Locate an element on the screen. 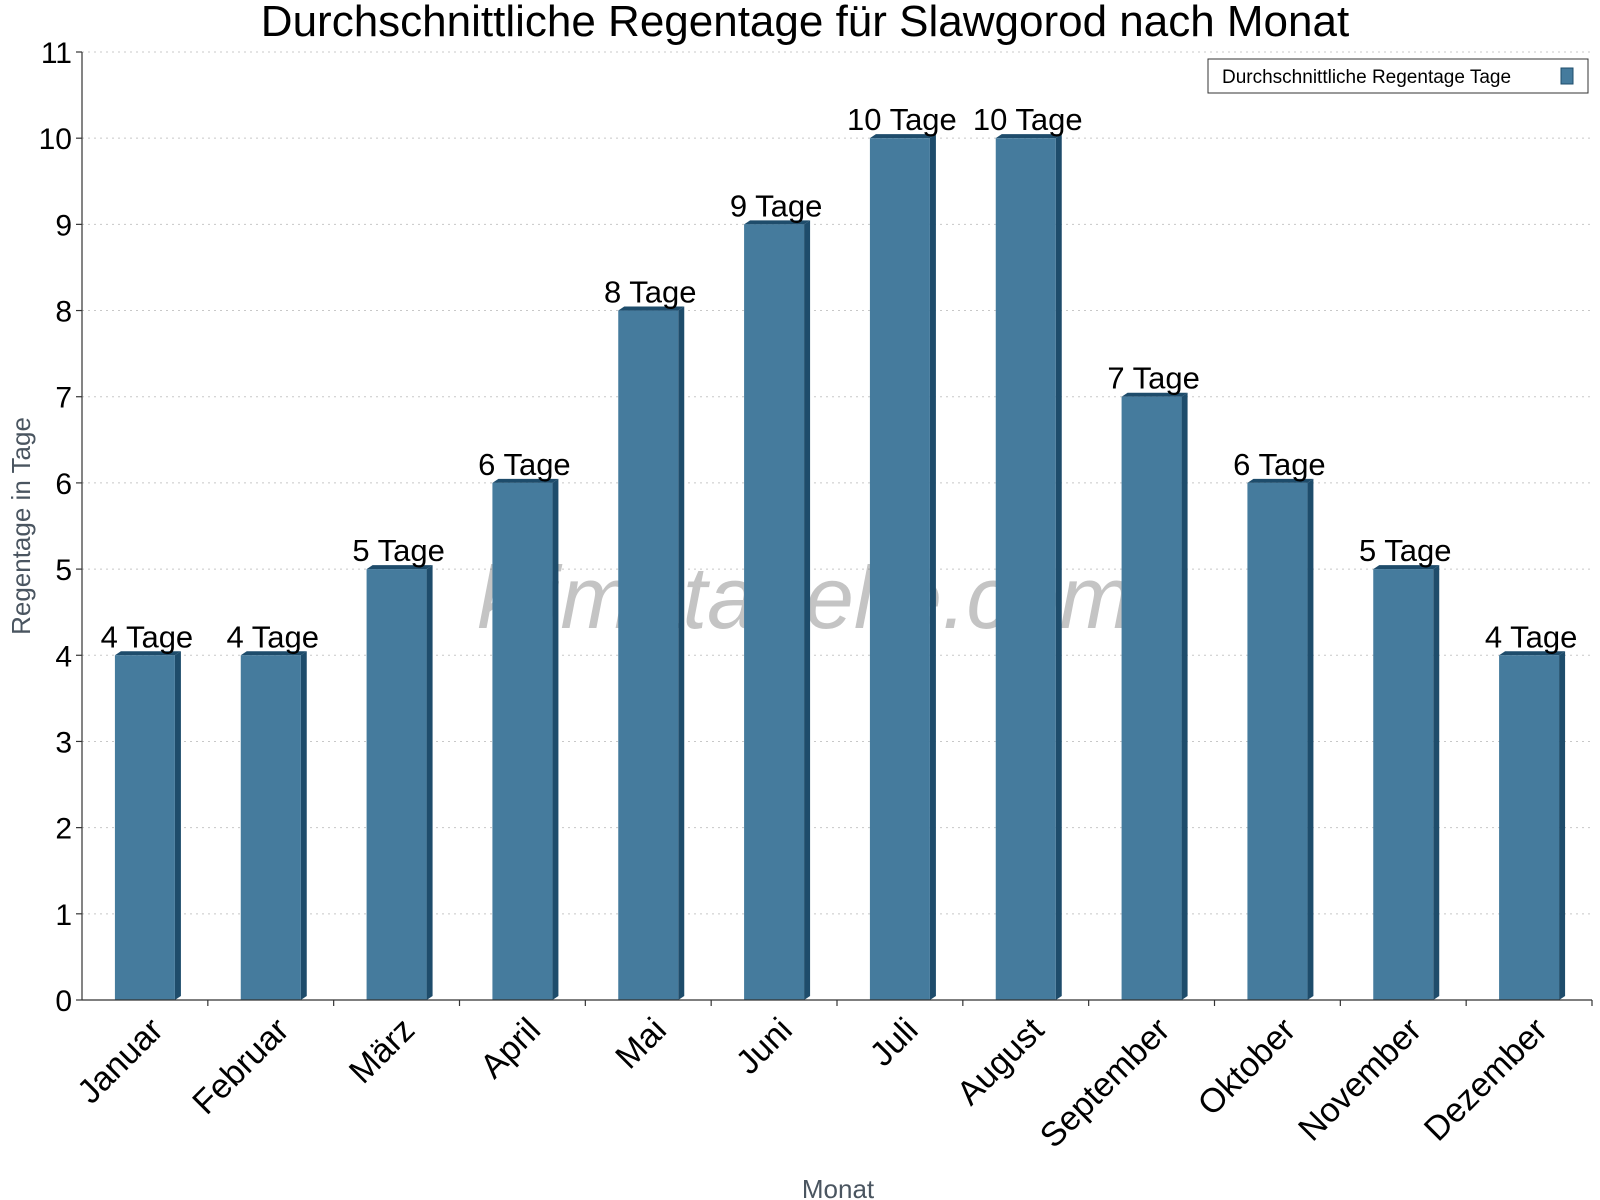 The width and height of the screenshot is (1600, 1200). x-axis-label: Monat is located at coordinates (838, 1187).